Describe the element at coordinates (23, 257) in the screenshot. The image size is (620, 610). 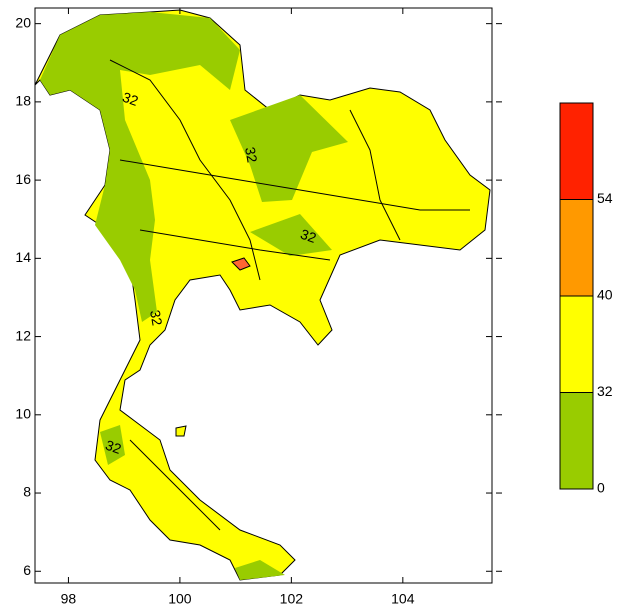
I see `y-tick-label: 14` at that location.